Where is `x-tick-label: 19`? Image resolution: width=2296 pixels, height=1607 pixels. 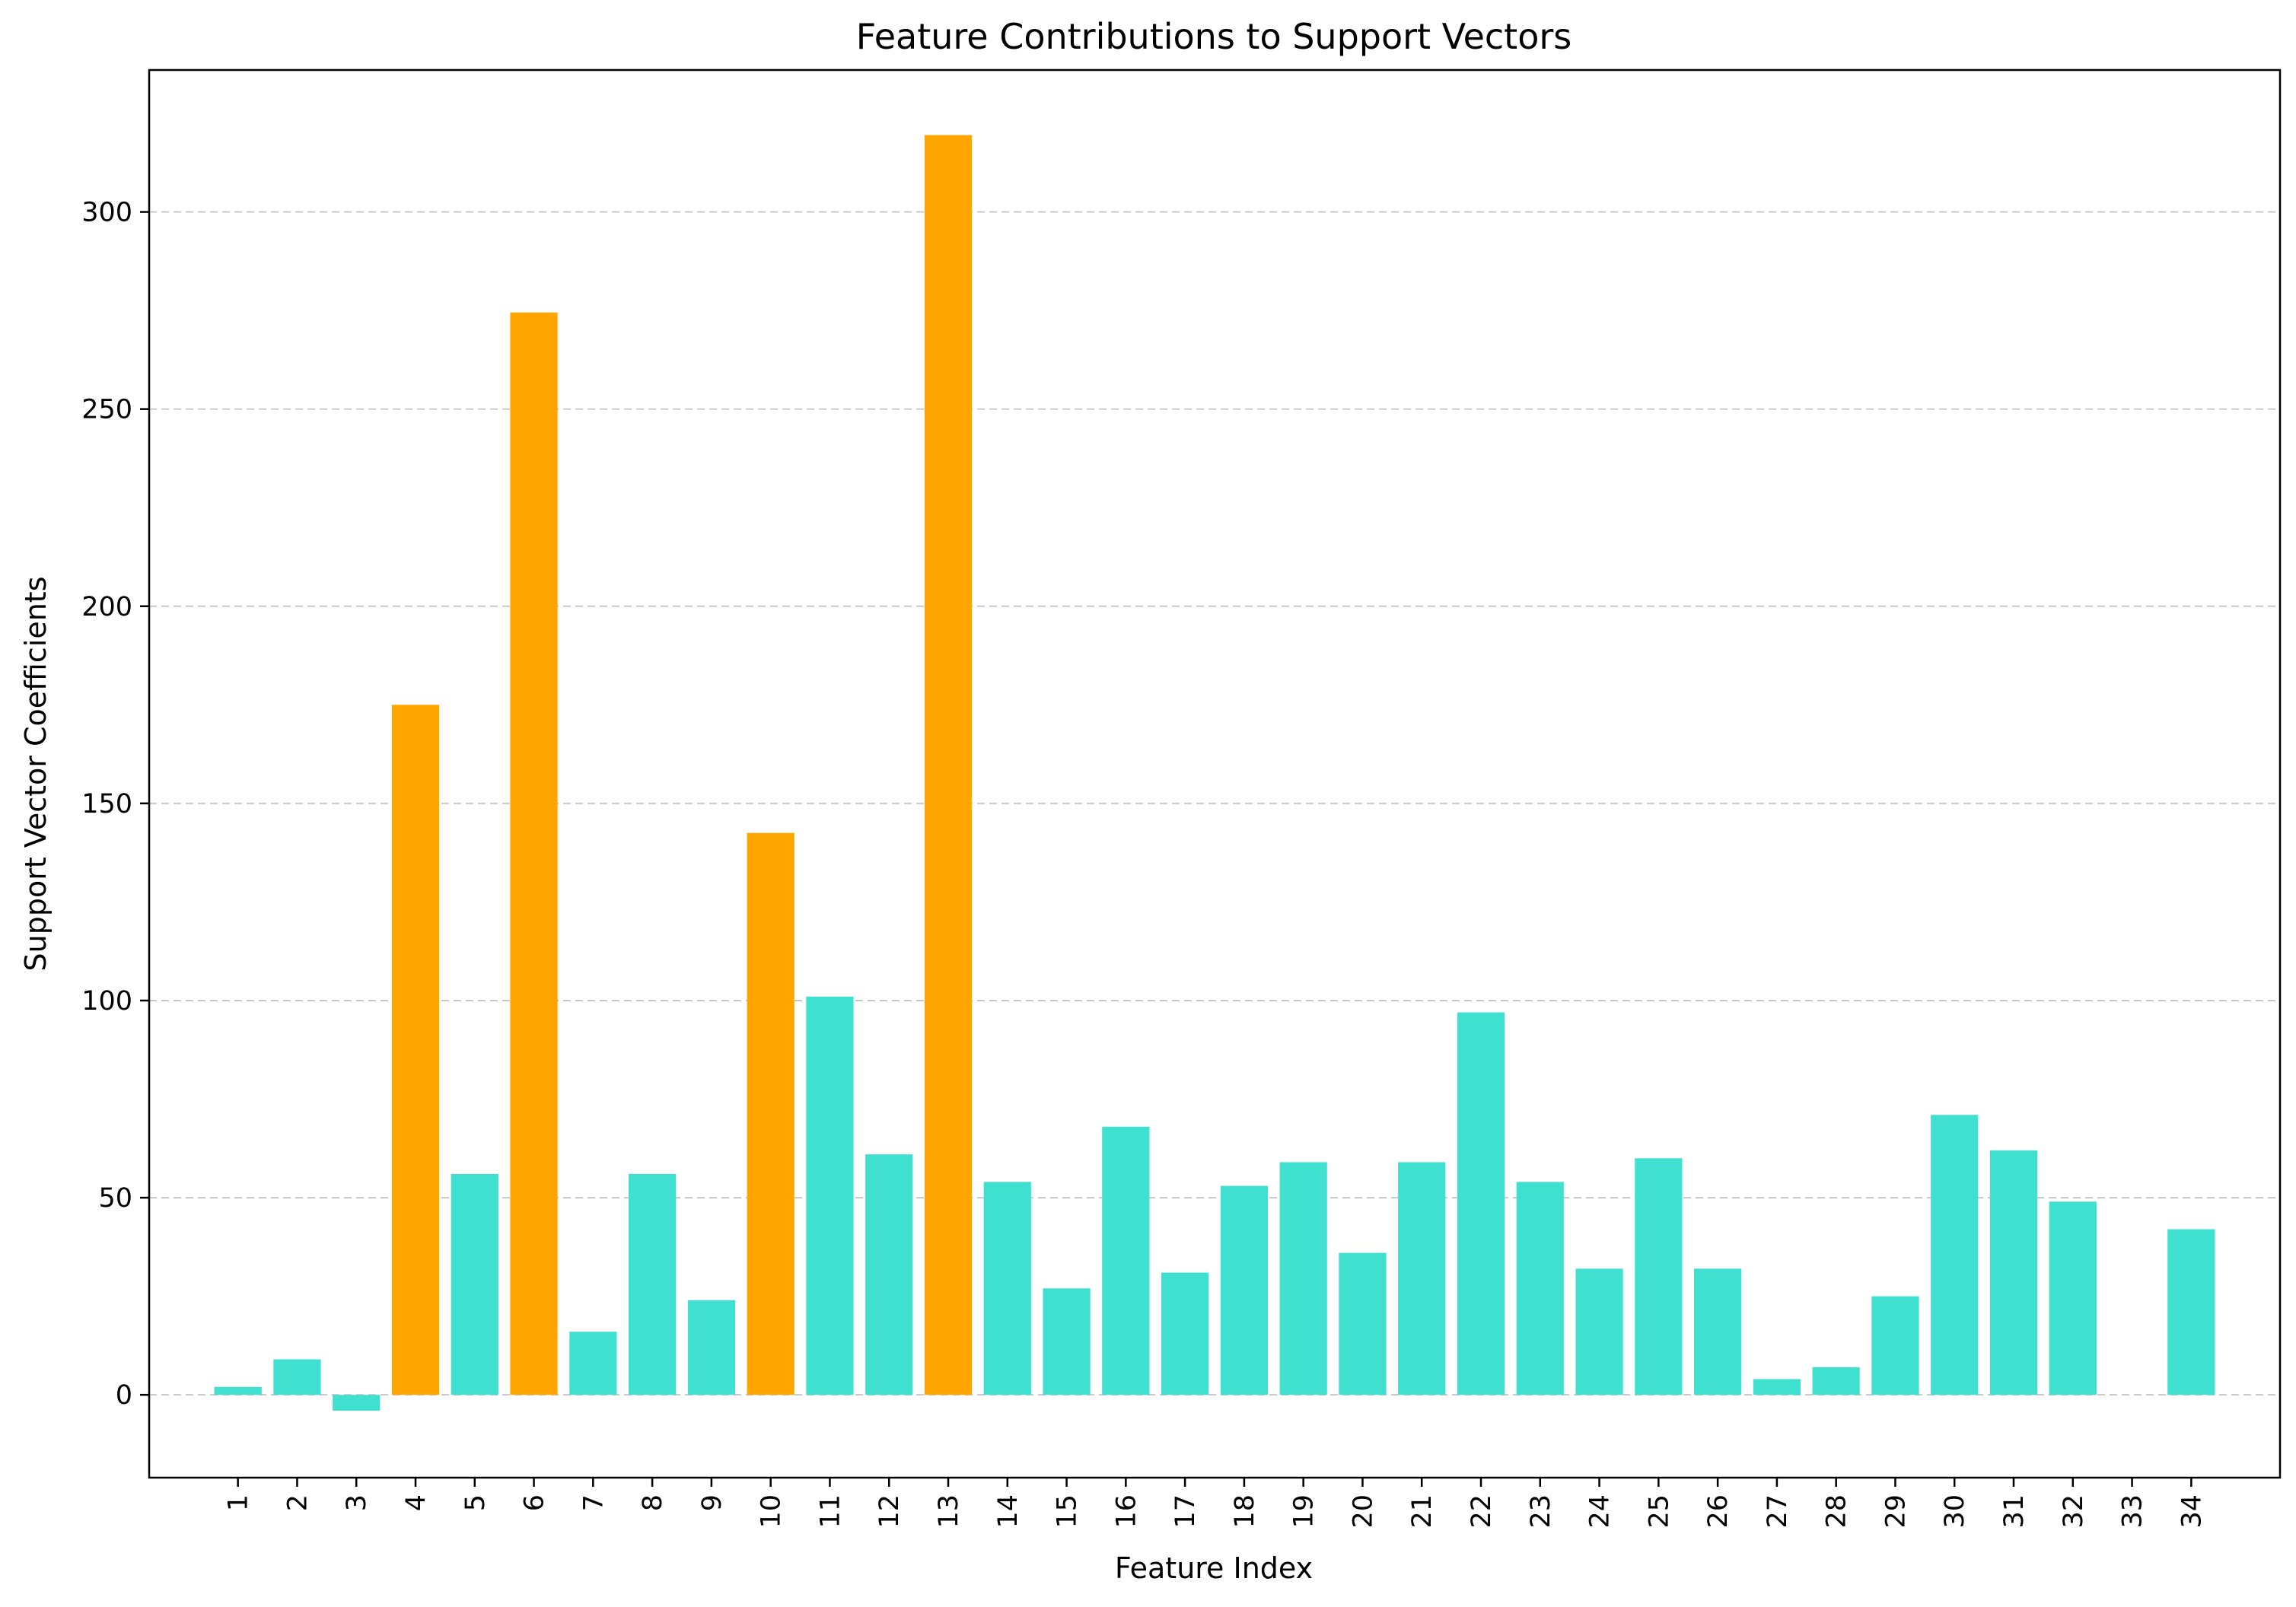 x-tick-label: 19 is located at coordinates (1304, 1511).